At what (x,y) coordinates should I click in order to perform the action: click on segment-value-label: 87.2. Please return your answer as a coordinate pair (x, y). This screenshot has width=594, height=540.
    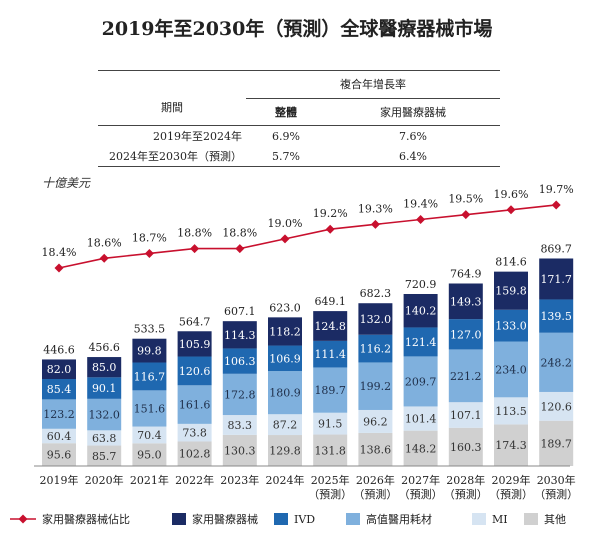
    Looking at the image, I should click on (285, 425).